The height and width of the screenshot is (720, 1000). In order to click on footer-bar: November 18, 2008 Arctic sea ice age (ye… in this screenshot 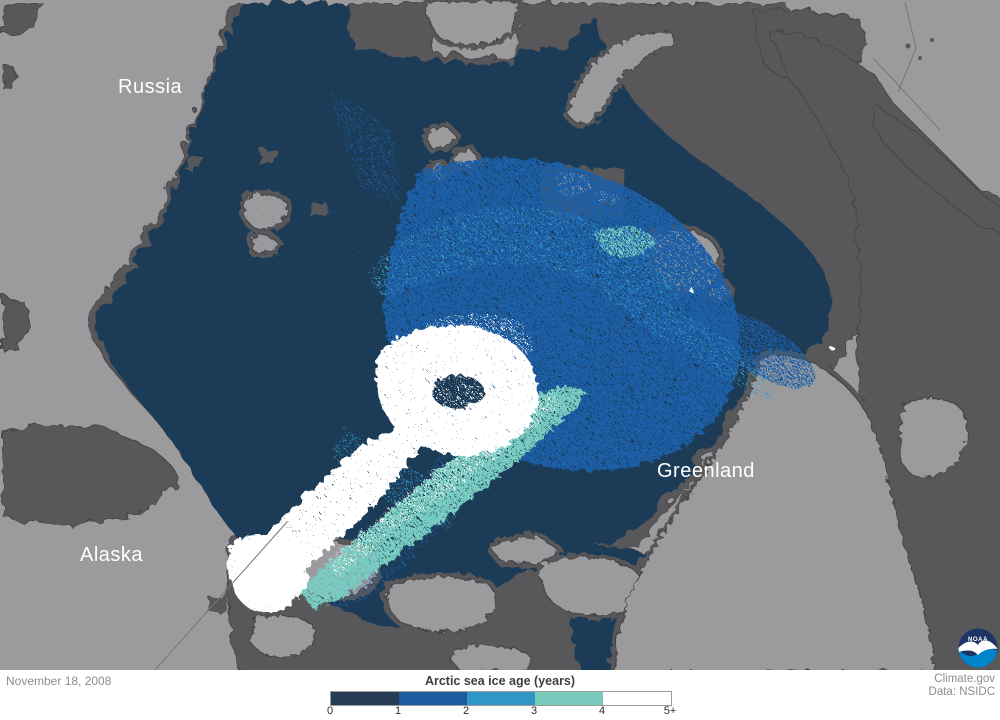, I will do `click(500, 695)`.